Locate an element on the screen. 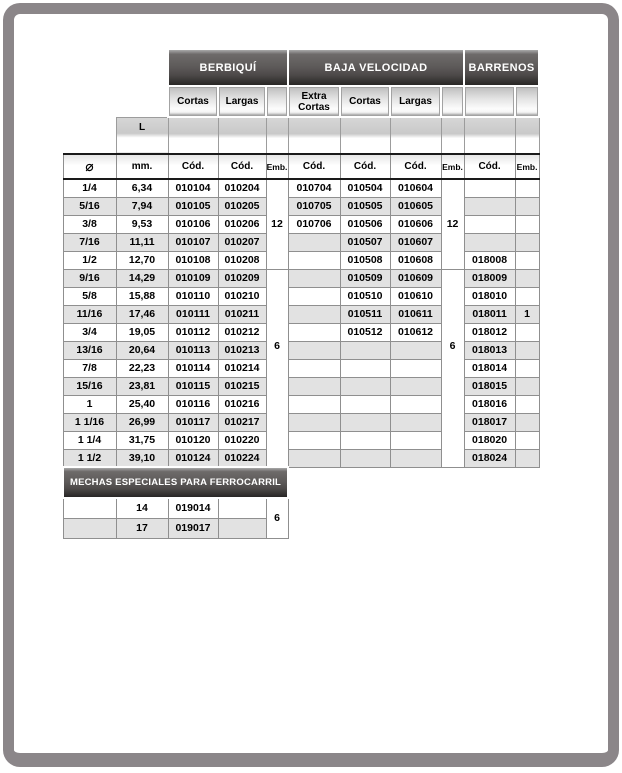 This screenshot has width=622, height=773. subheader-berbiqui-cortas: Cortas is located at coordinates (193, 101).